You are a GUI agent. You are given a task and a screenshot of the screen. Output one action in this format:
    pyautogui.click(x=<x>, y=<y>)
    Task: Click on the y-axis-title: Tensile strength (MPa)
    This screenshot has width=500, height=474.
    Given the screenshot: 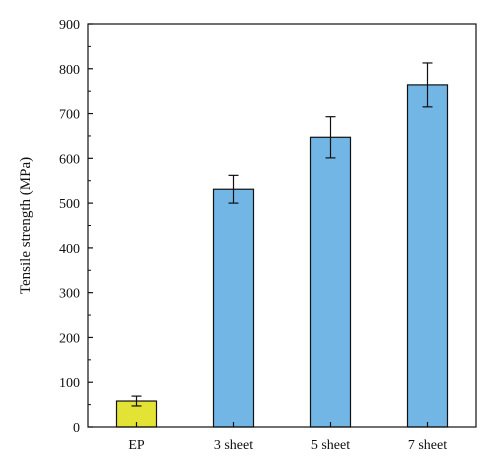 What is the action you would take?
    pyautogui.click(x=26, y=225)
    